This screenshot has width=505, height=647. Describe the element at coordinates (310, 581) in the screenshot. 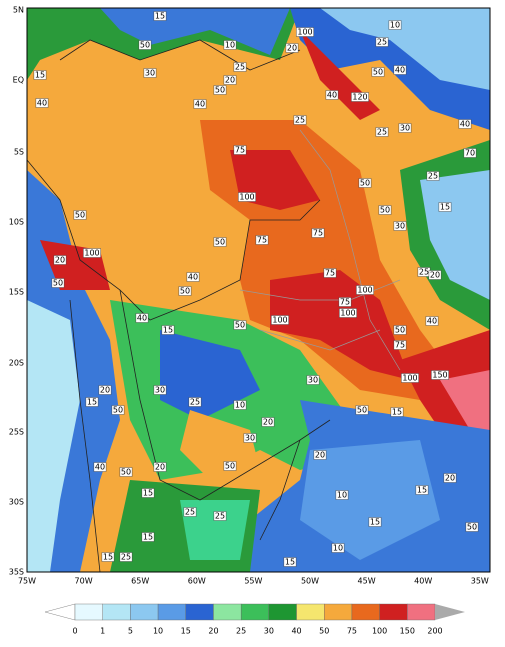

I see `longitude-label: 50W` at that location.